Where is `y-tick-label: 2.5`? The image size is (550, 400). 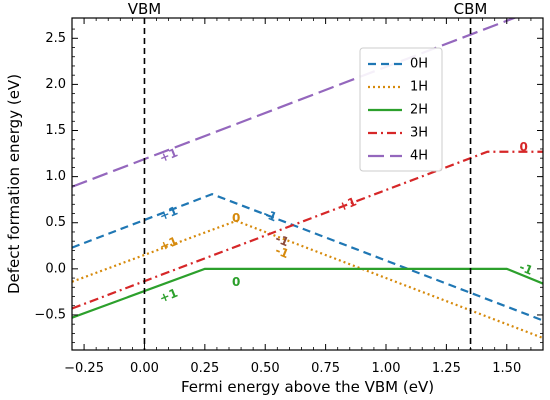 y-tick-label: 2.5 is located at coordinates (55, 38).